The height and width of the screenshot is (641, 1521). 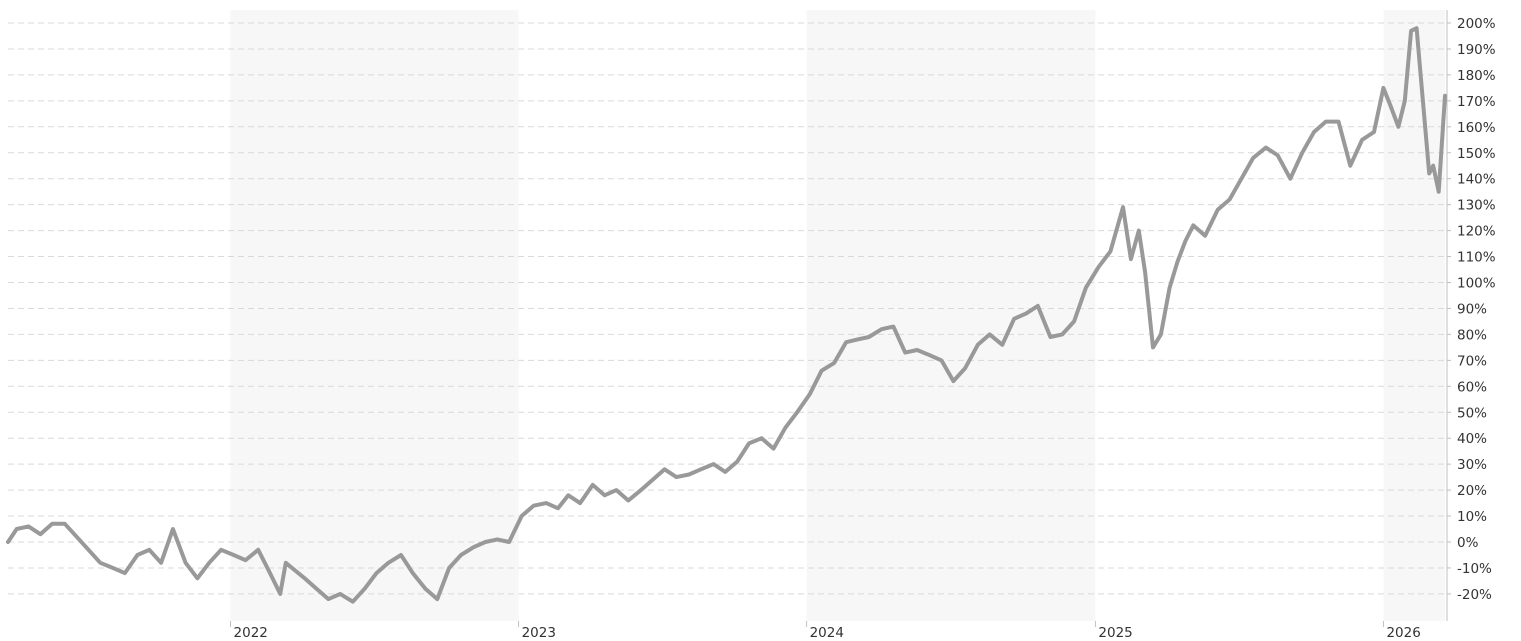 I want to click on y-tick-label: 60%, so click(x=1472, y=387).